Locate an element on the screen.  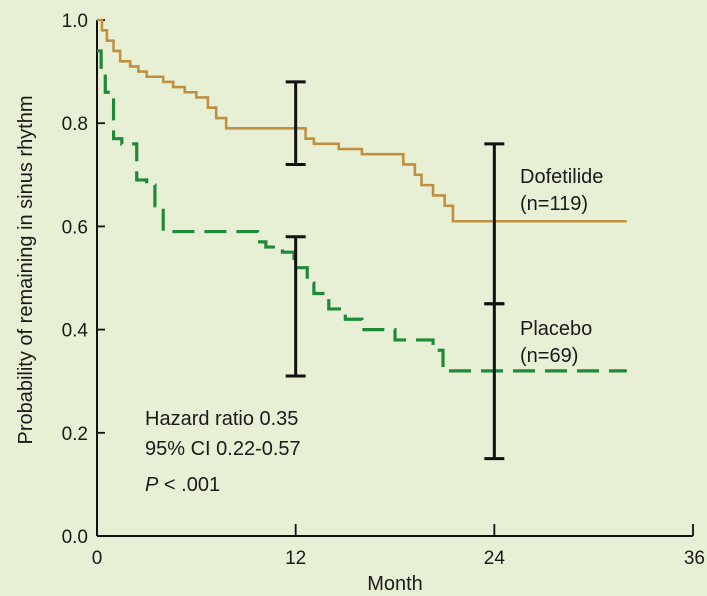
legend-n-dofetilide: (n=119) is located at coordinates (554, 204).